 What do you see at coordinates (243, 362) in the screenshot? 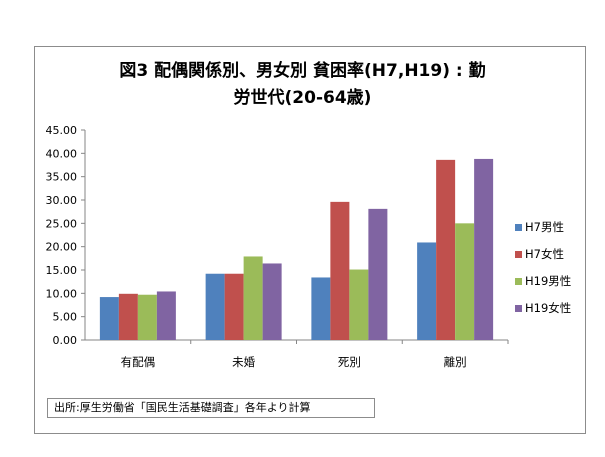
I see `x-category-label: 未婚` at bounding box center [243, 362].